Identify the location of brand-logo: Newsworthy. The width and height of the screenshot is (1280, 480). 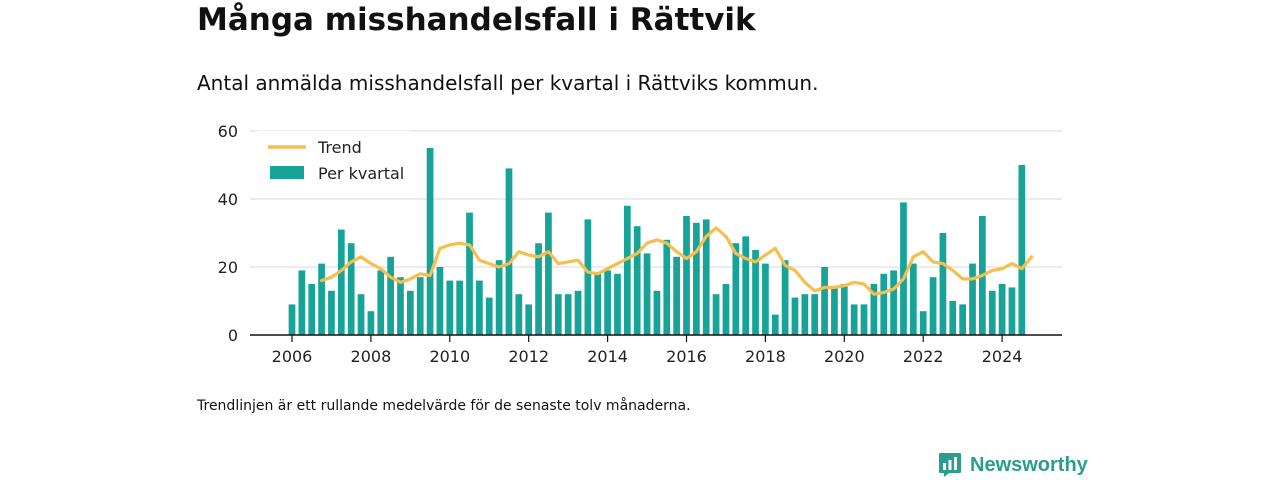
(1013, 465).